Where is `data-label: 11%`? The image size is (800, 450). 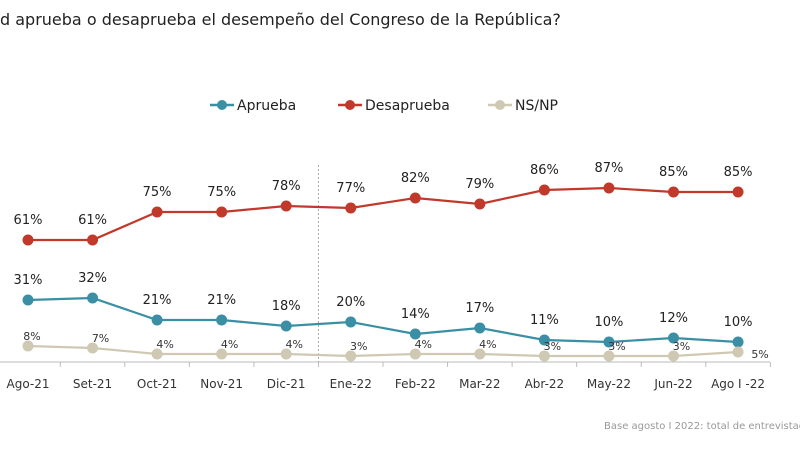
data-label: 11% is located at coordinates (544, 320).